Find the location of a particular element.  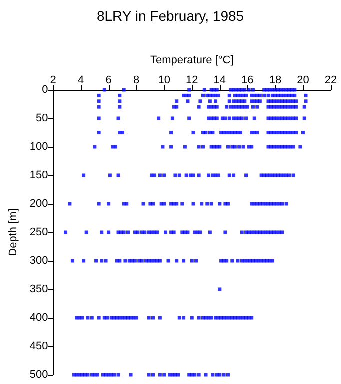

y-tick-label: 300 is located at coordinates (39, 261).